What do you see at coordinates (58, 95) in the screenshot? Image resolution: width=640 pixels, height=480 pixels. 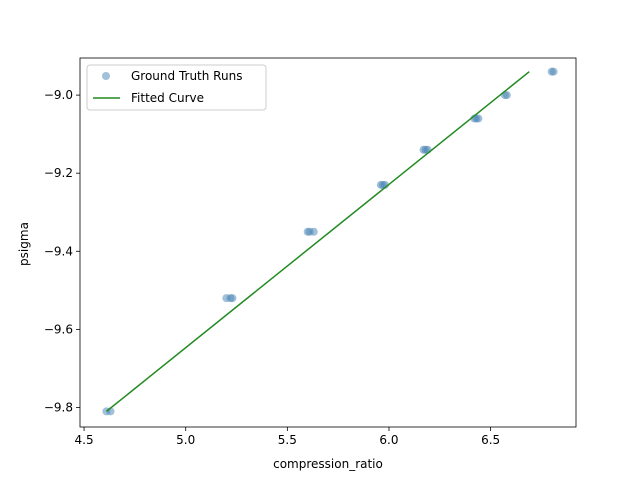 I see `y-tick-label: −9.0` at bounding box center [58, 95].